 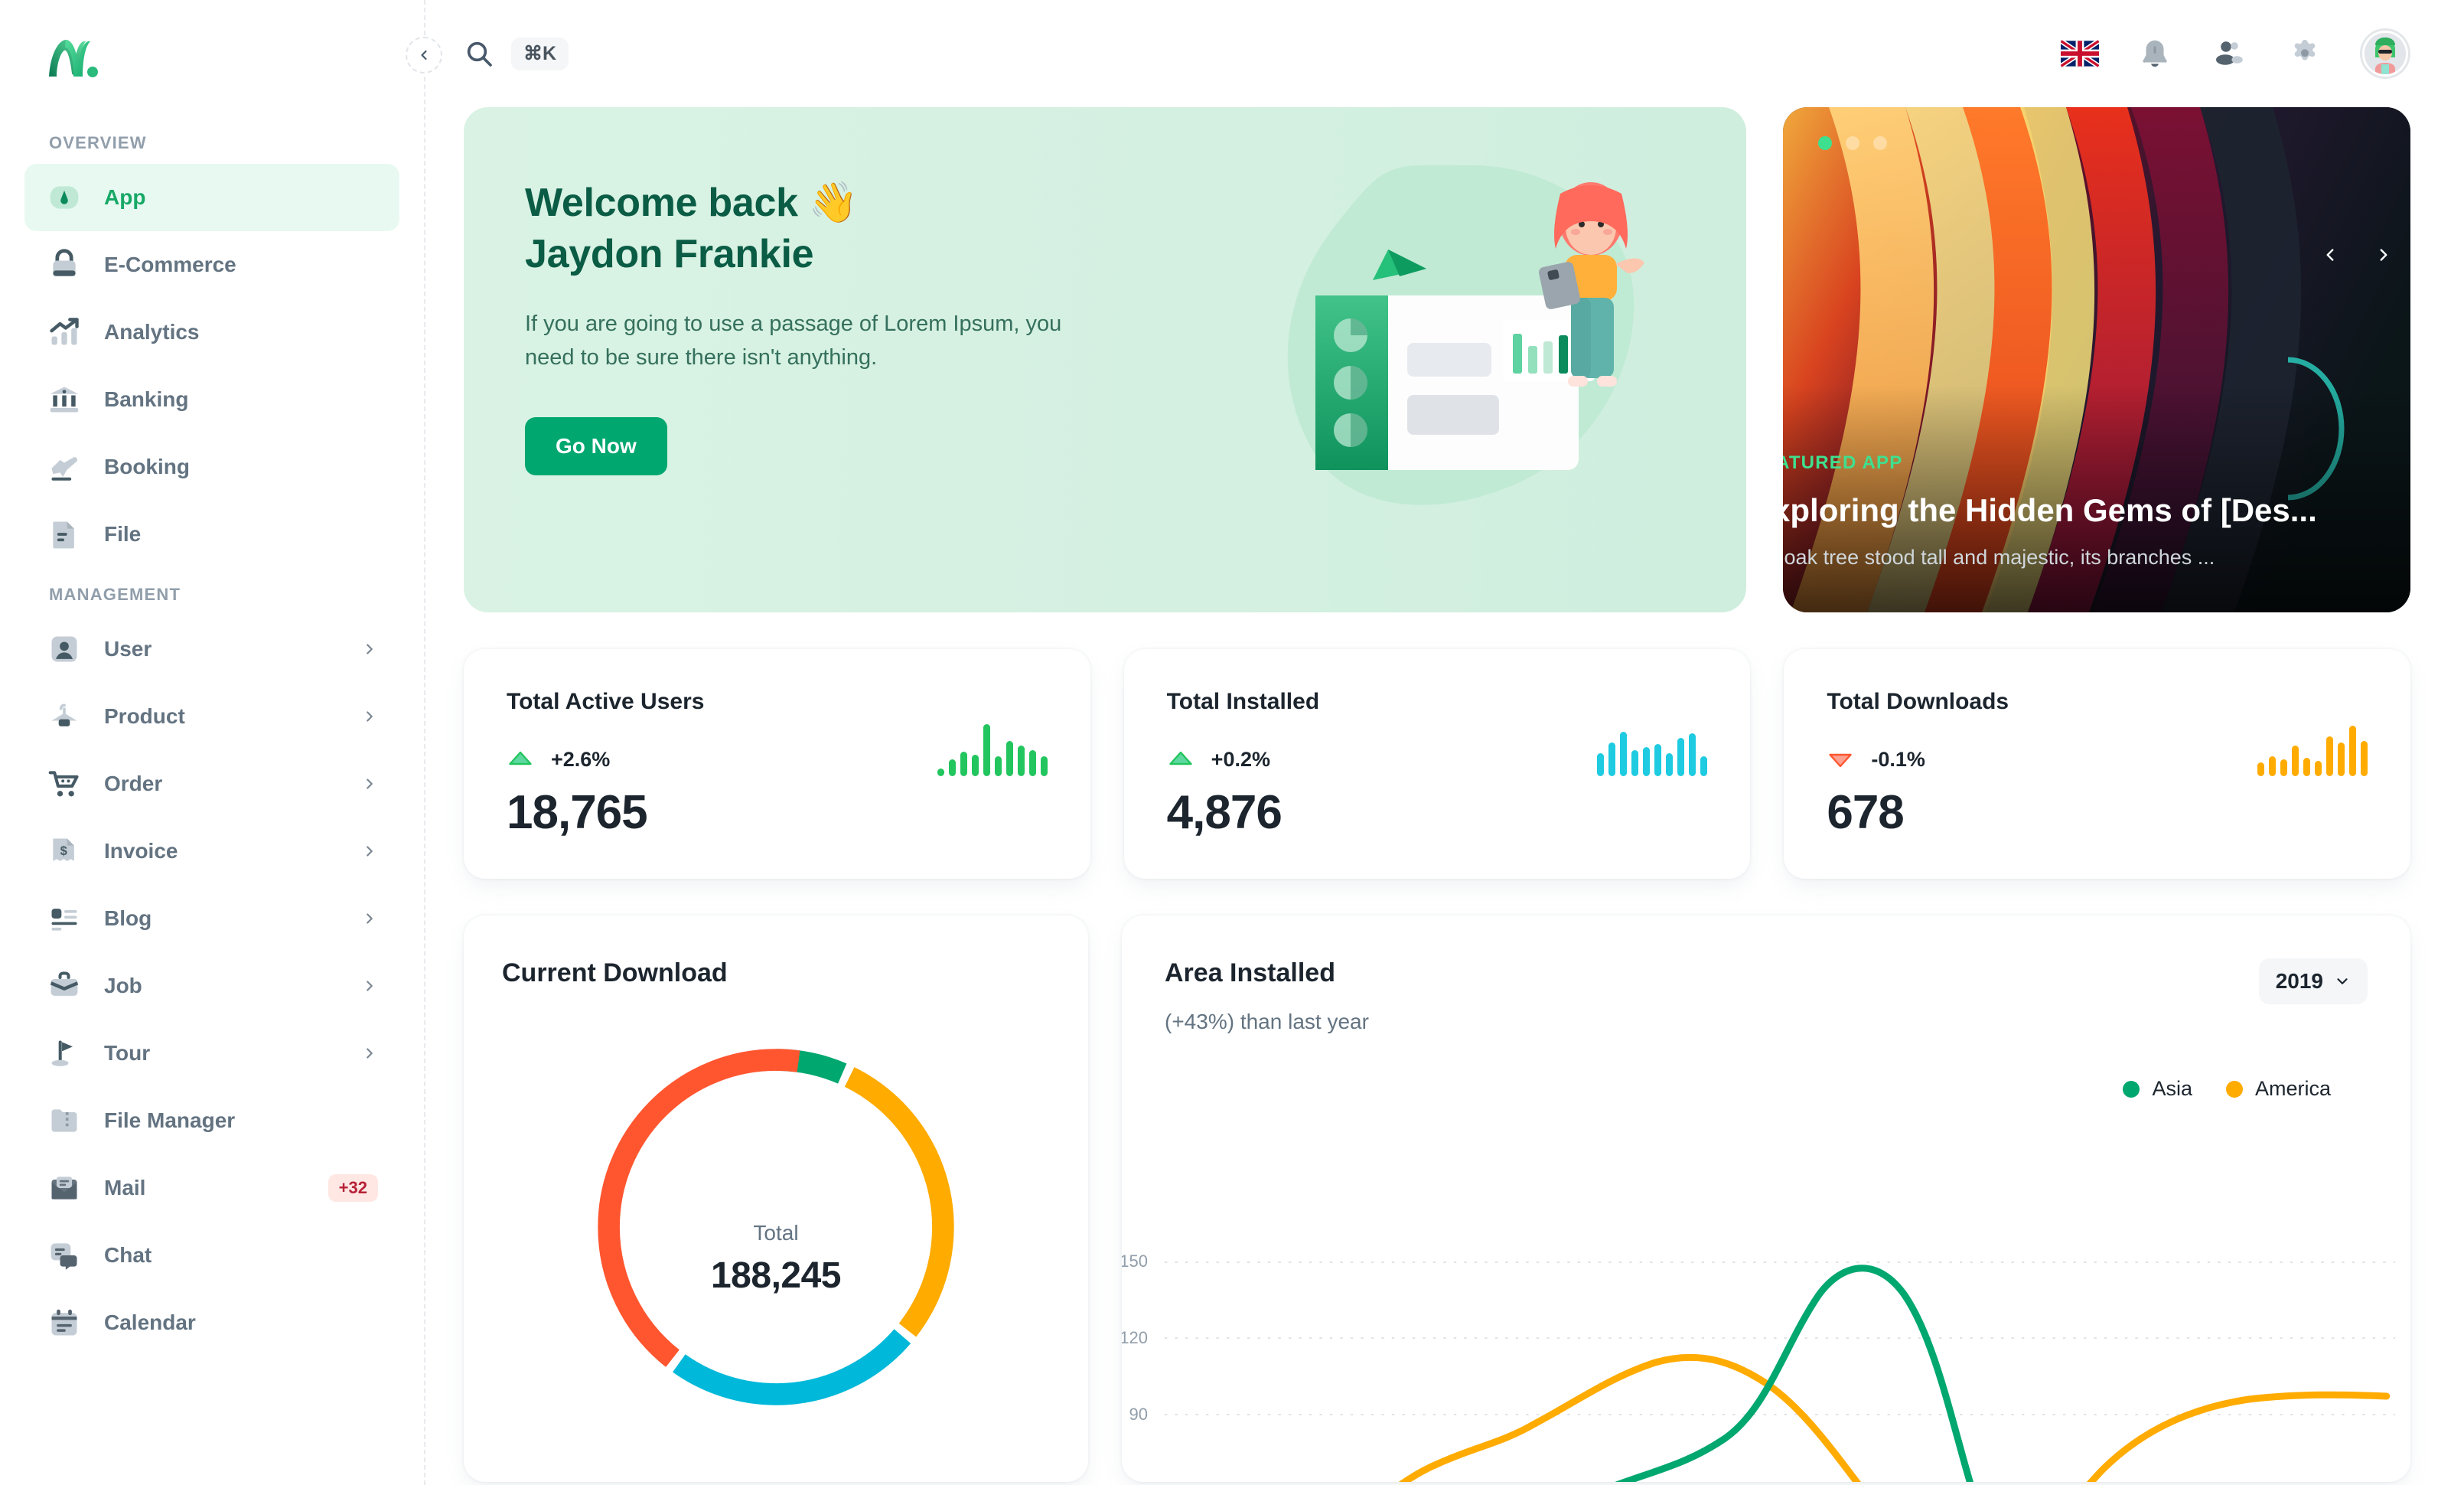 I want to click on sidebar-item-label: Chat, so click(x=128, y=1255).